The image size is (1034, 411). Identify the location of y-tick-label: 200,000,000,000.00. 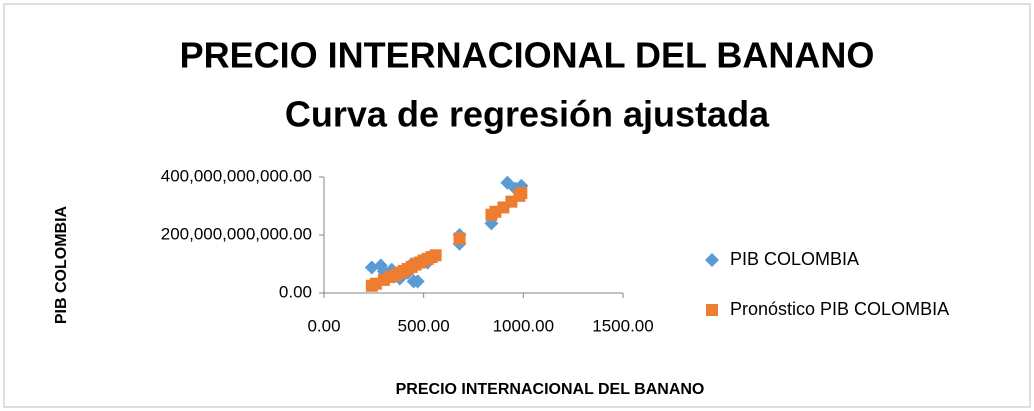
(236, 233).